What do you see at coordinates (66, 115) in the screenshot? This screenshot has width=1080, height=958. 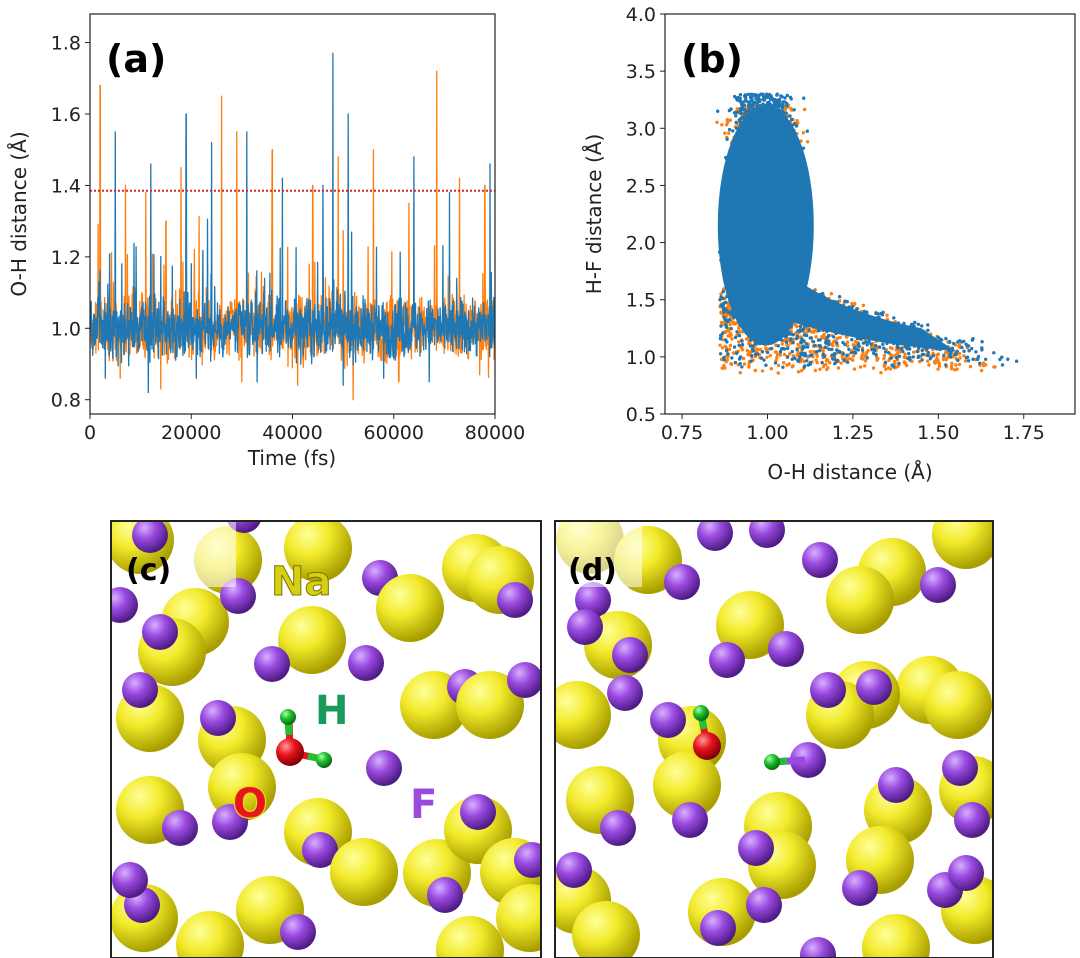 I see `y-tick-label: 1.6` at bounding box center [66, 115].